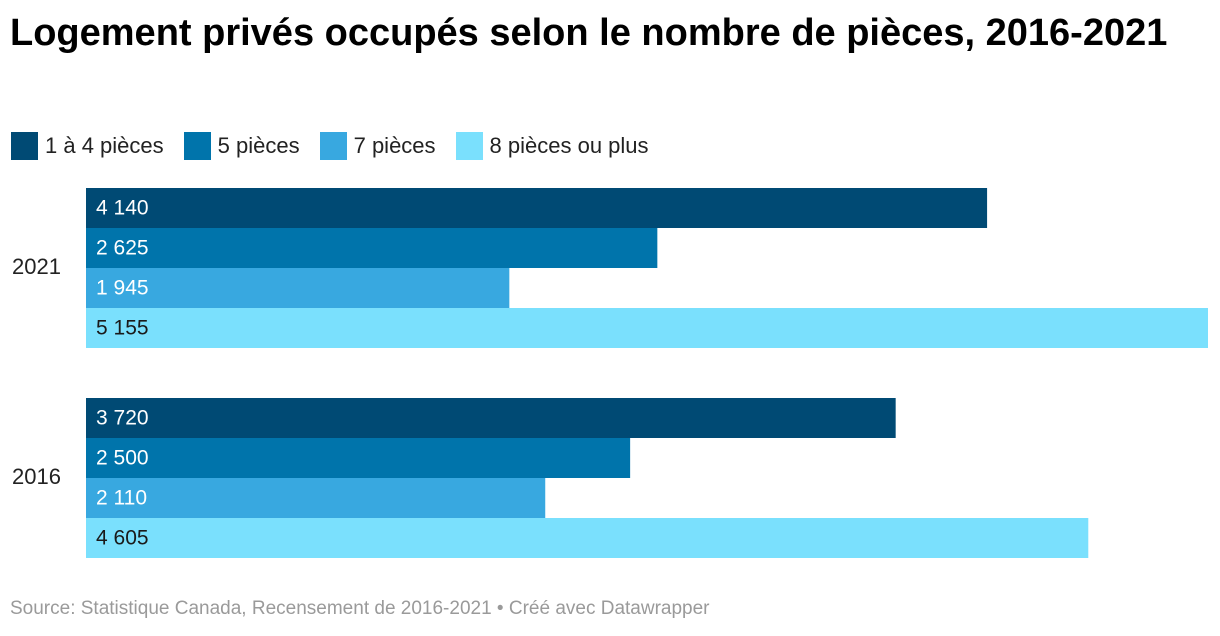 The image size is (1220, 636). What do you see at coordinates (122, 248) in the screenshot?
I see `bar-value-label: 2 625` at bounding box center [122, 248].